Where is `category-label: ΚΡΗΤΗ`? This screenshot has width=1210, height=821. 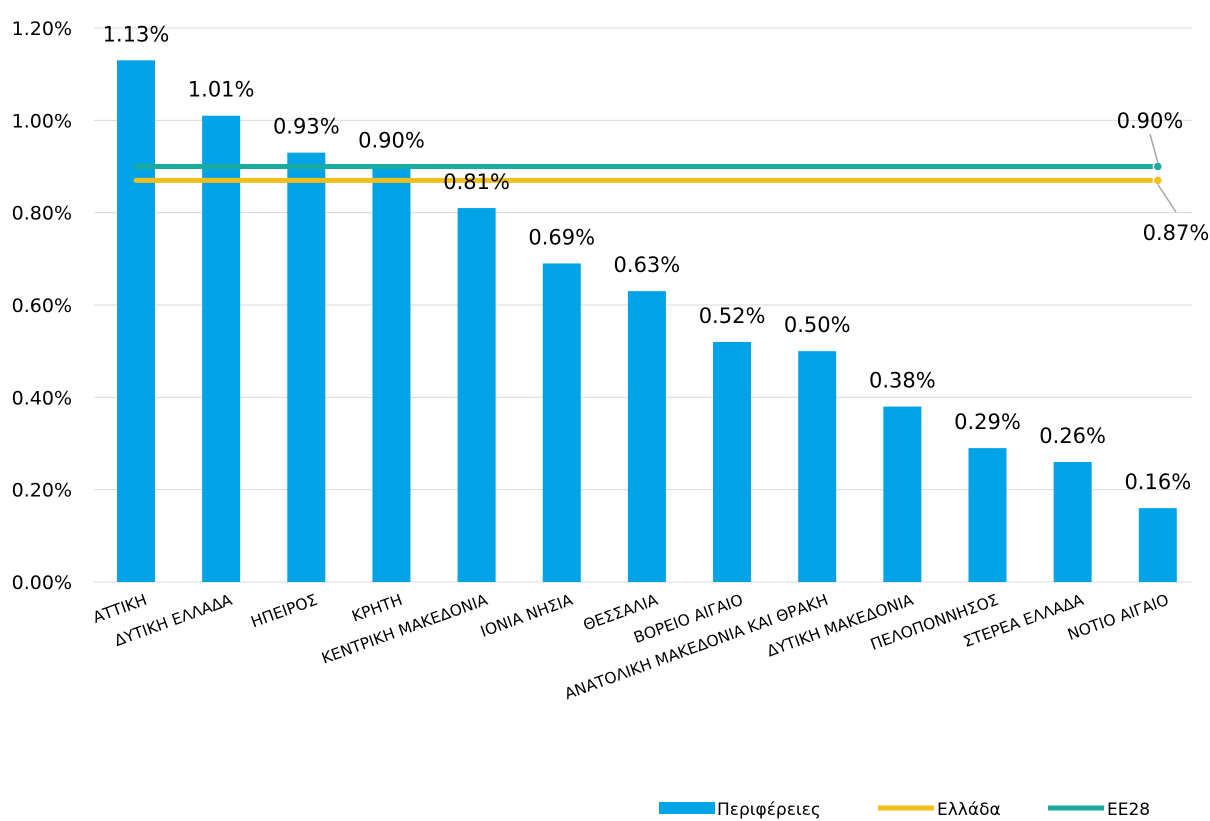 category-label: ΚΡΗΤΗ is located at coordinates (377, 608).